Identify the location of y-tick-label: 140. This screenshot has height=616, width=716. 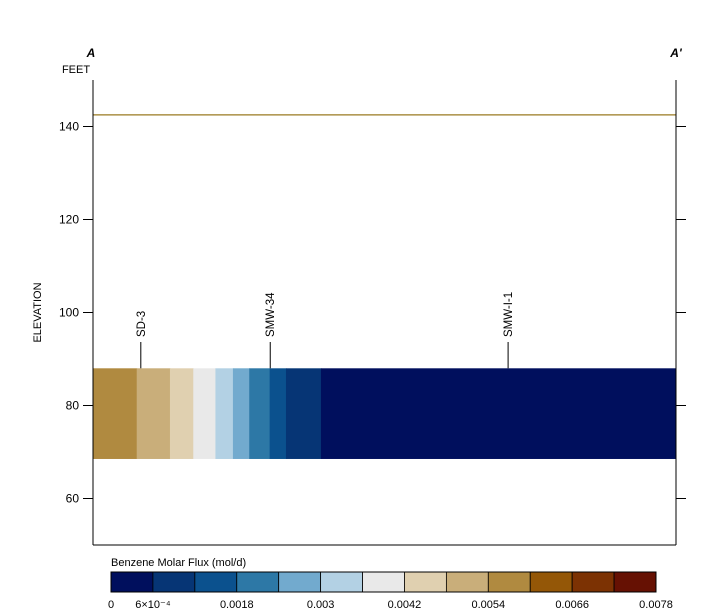
(69, 127).